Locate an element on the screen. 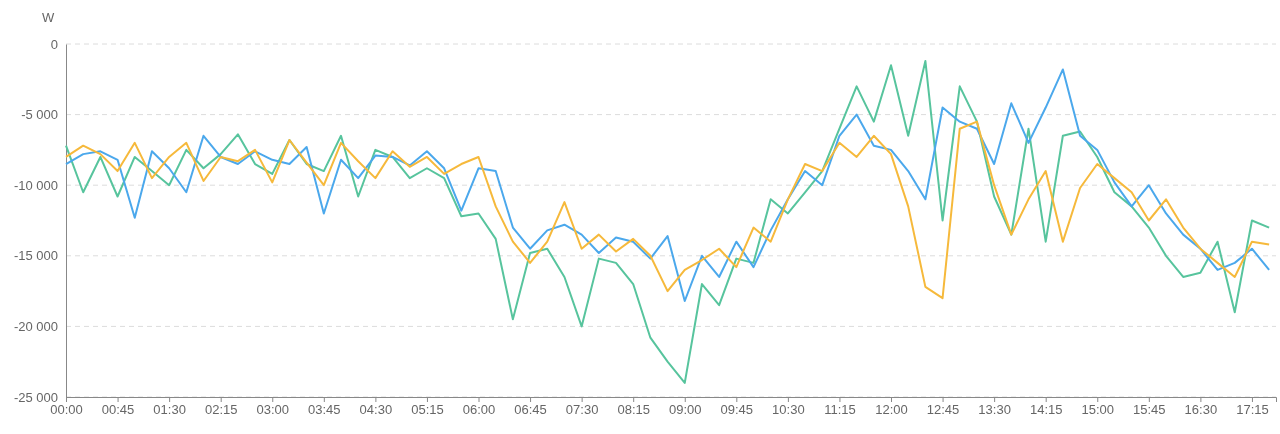 The width and height of the screenshot is (1280, 434). y-tick-label: -20 000 is located at coordinates (35, 327).